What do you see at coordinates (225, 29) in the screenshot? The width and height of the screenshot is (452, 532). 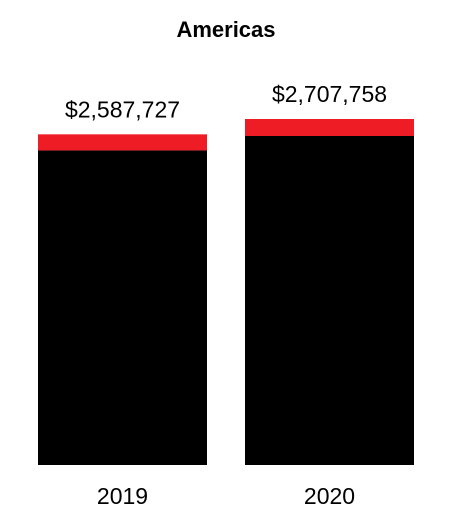 I see `chart-title: Americas` at bounding box center [225, 29].